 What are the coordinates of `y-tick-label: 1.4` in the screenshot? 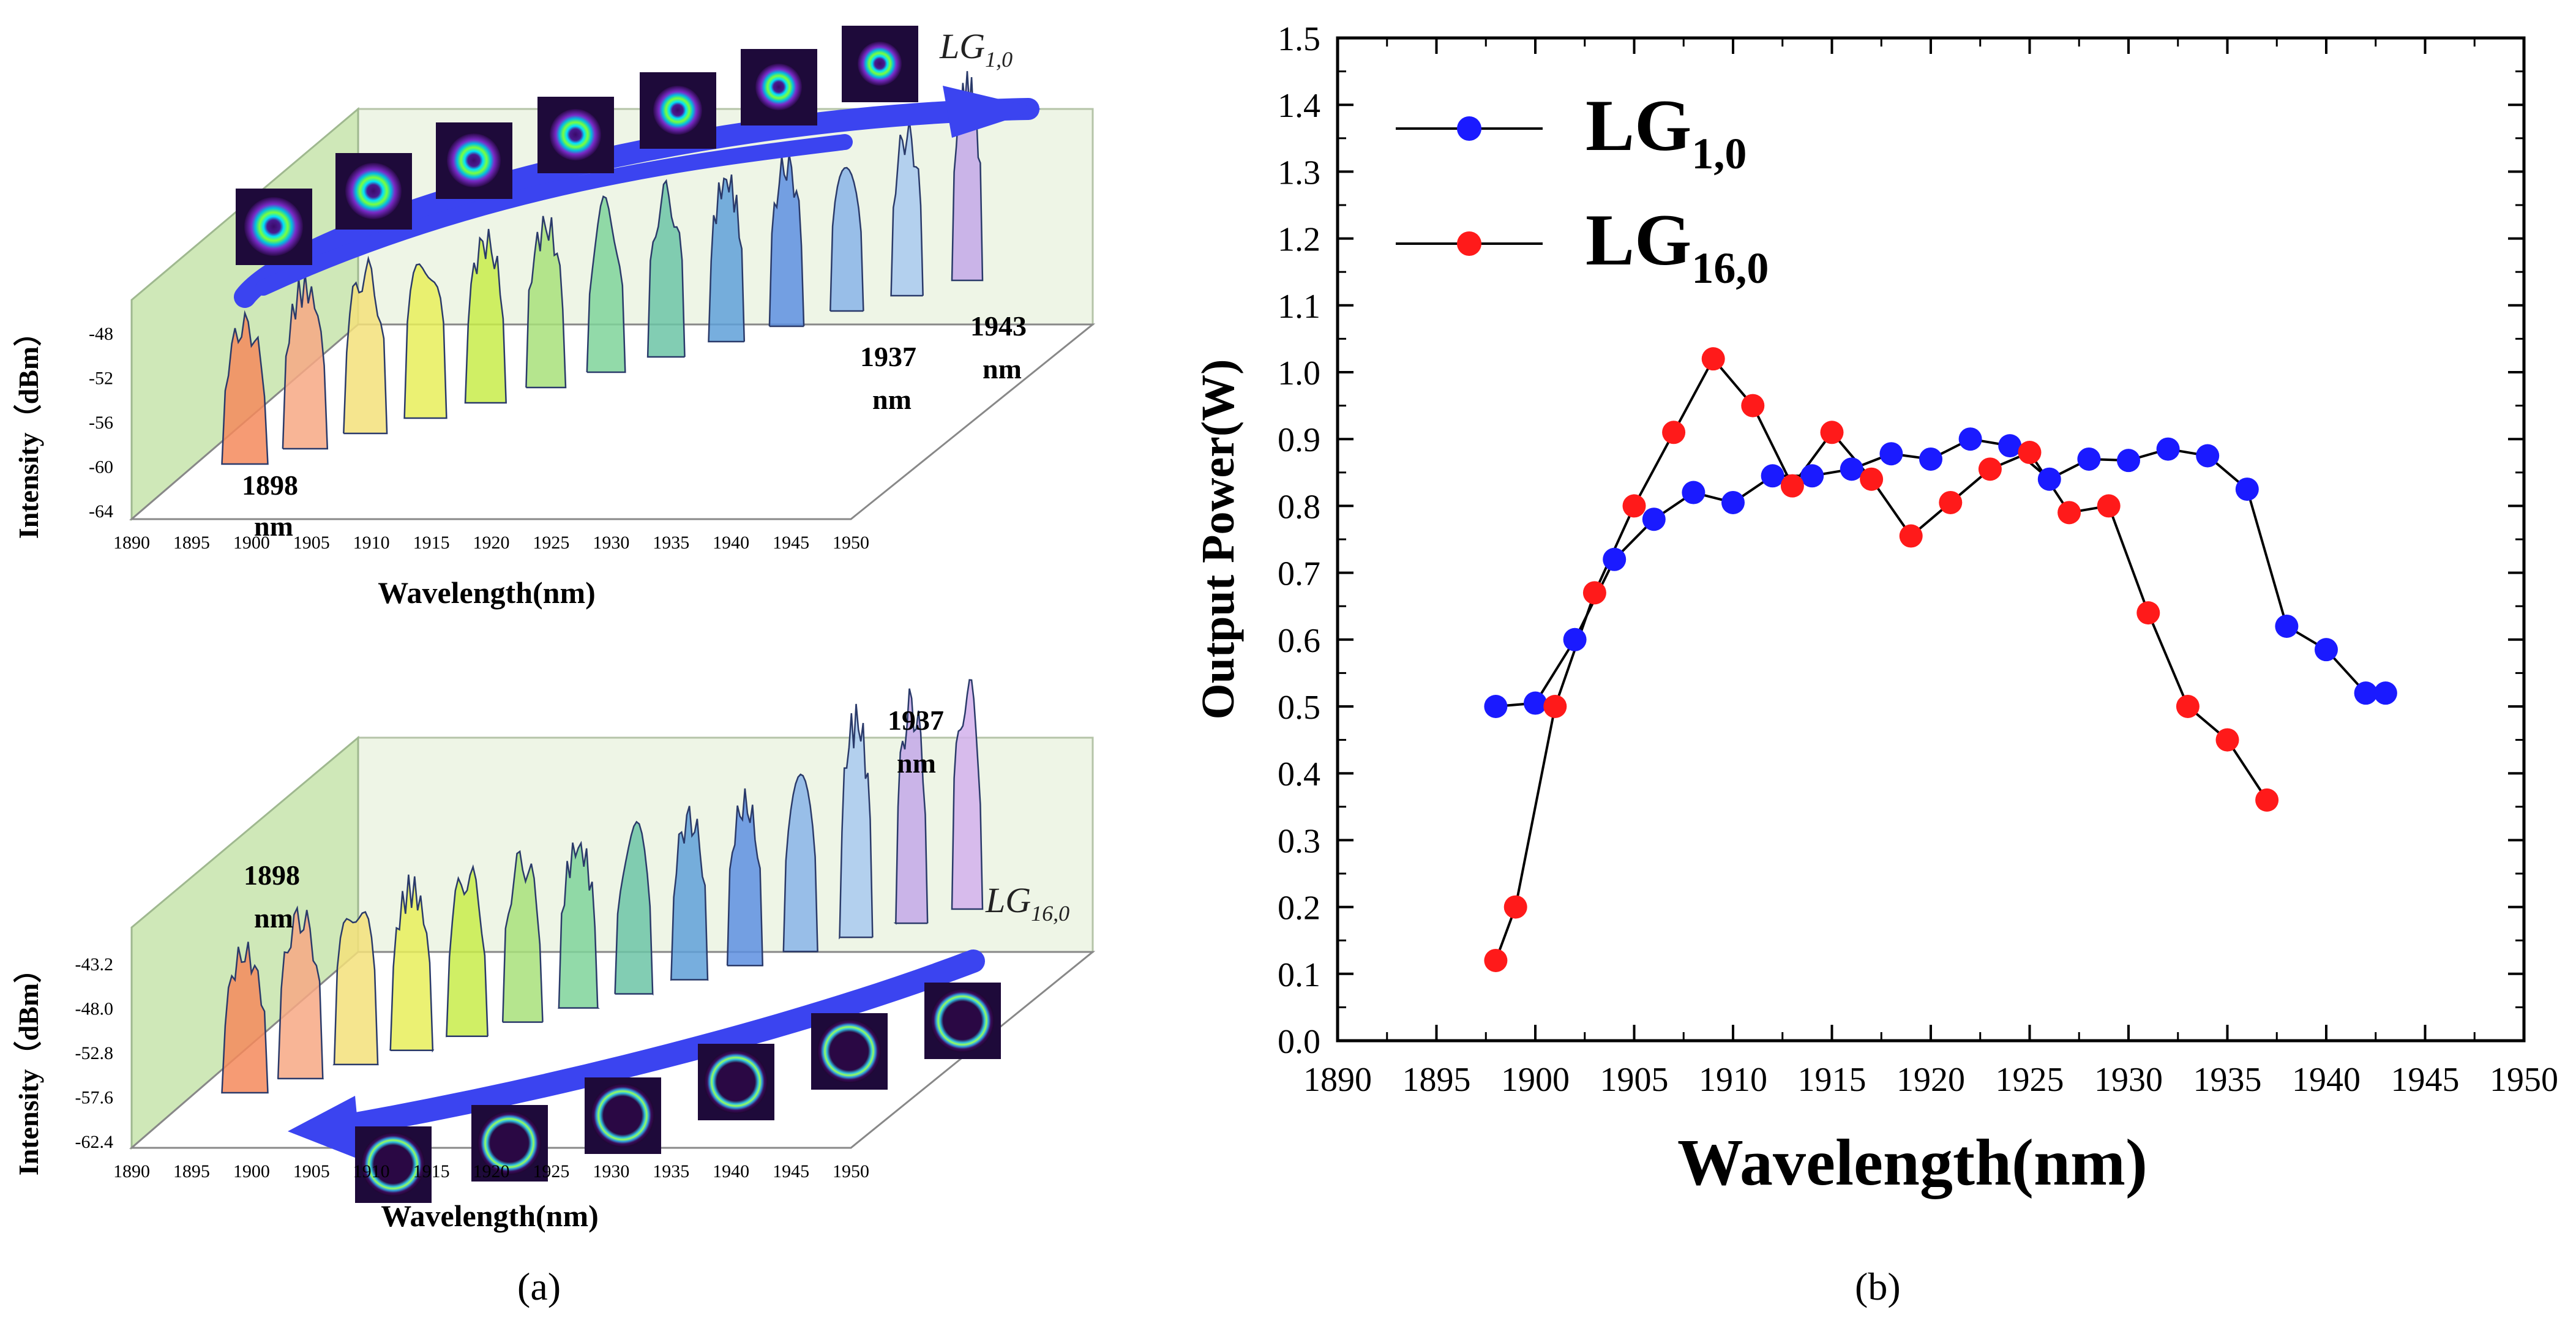 It's located at (1299, 106).